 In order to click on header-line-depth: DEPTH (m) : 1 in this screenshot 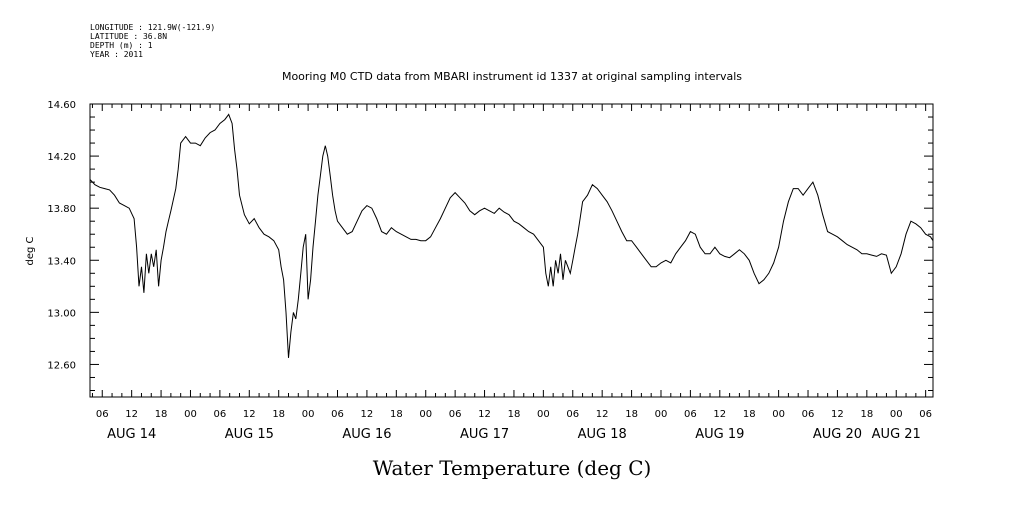, I will do `click(121, 45)`.